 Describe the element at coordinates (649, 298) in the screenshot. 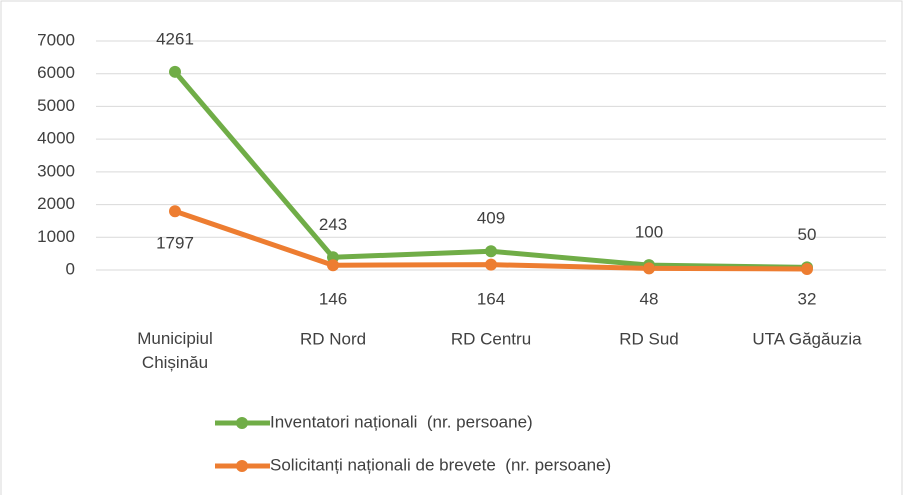

I see `data-label: 48` at that location.